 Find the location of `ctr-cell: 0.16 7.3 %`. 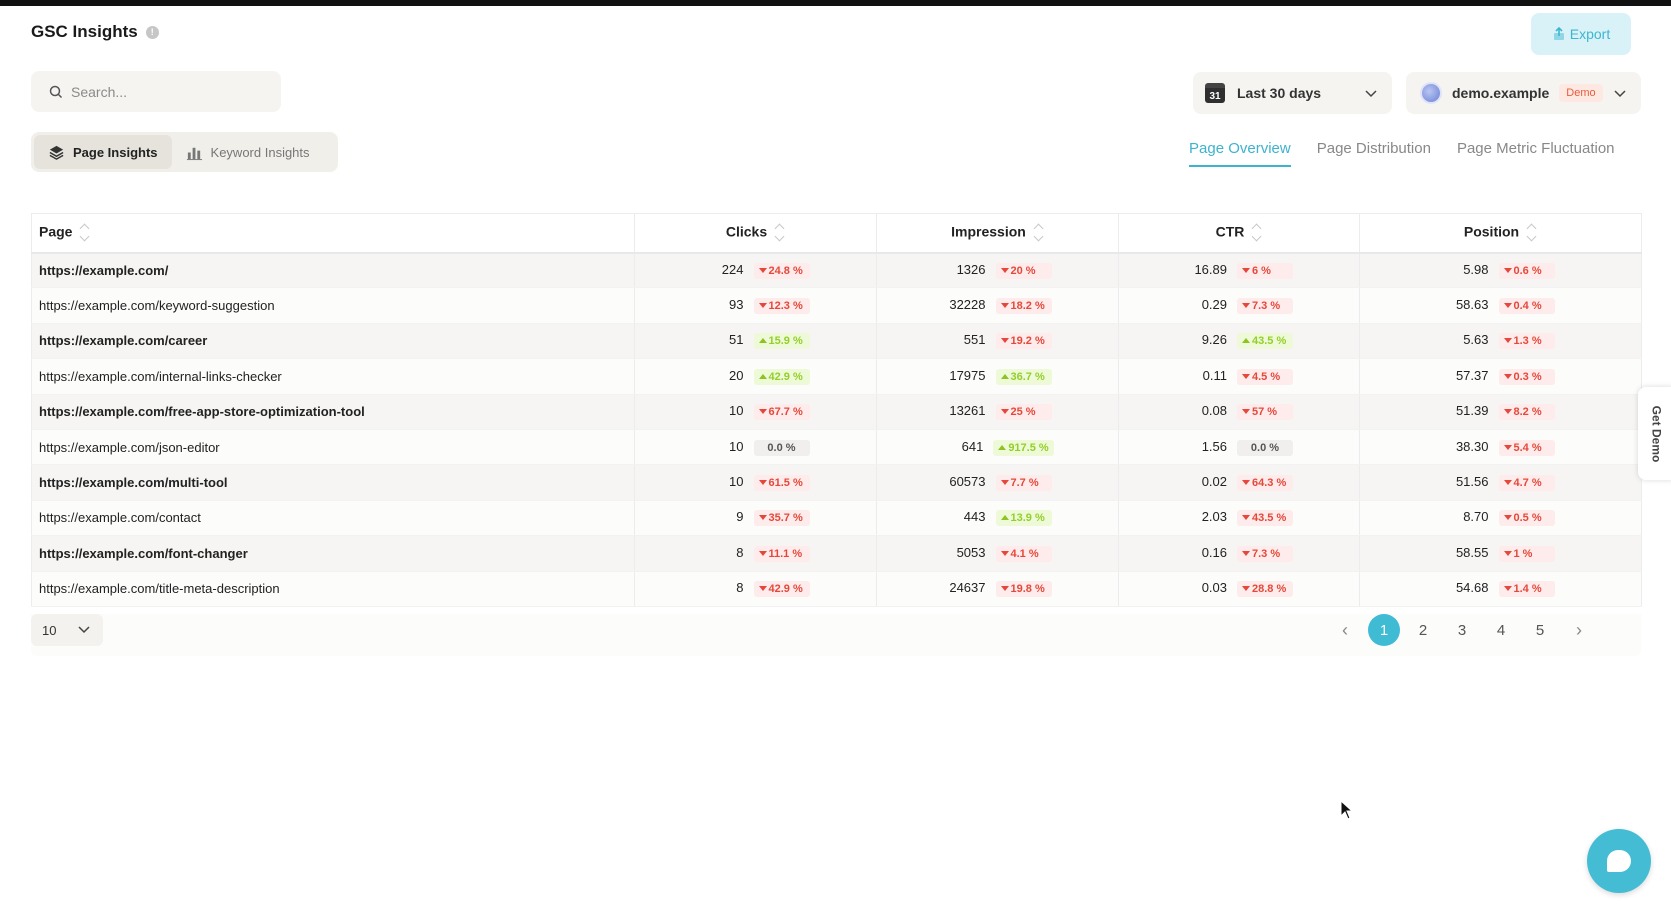

ctr-cell: 0.16 7.3 % is located at coordinates (1239, 553).